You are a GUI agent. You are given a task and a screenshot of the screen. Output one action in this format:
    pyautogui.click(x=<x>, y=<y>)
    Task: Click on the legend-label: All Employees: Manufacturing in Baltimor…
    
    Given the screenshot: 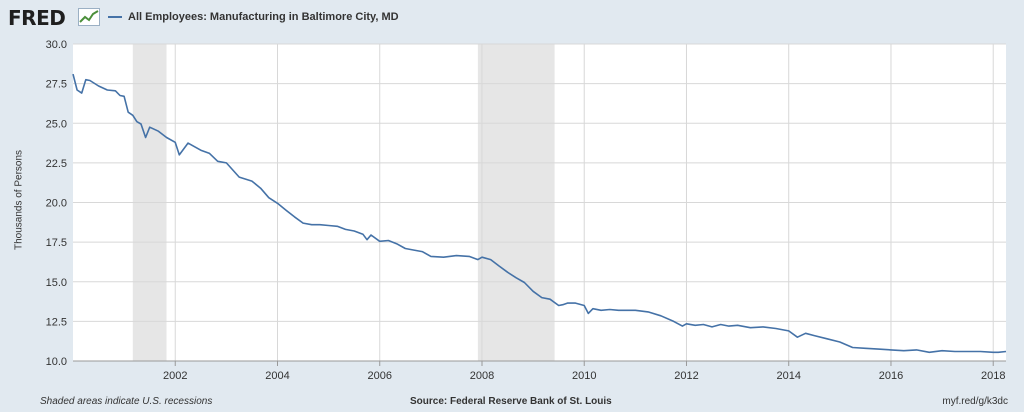 What is the action you would take?
    pyautogui.click(x=263, y=17)
    